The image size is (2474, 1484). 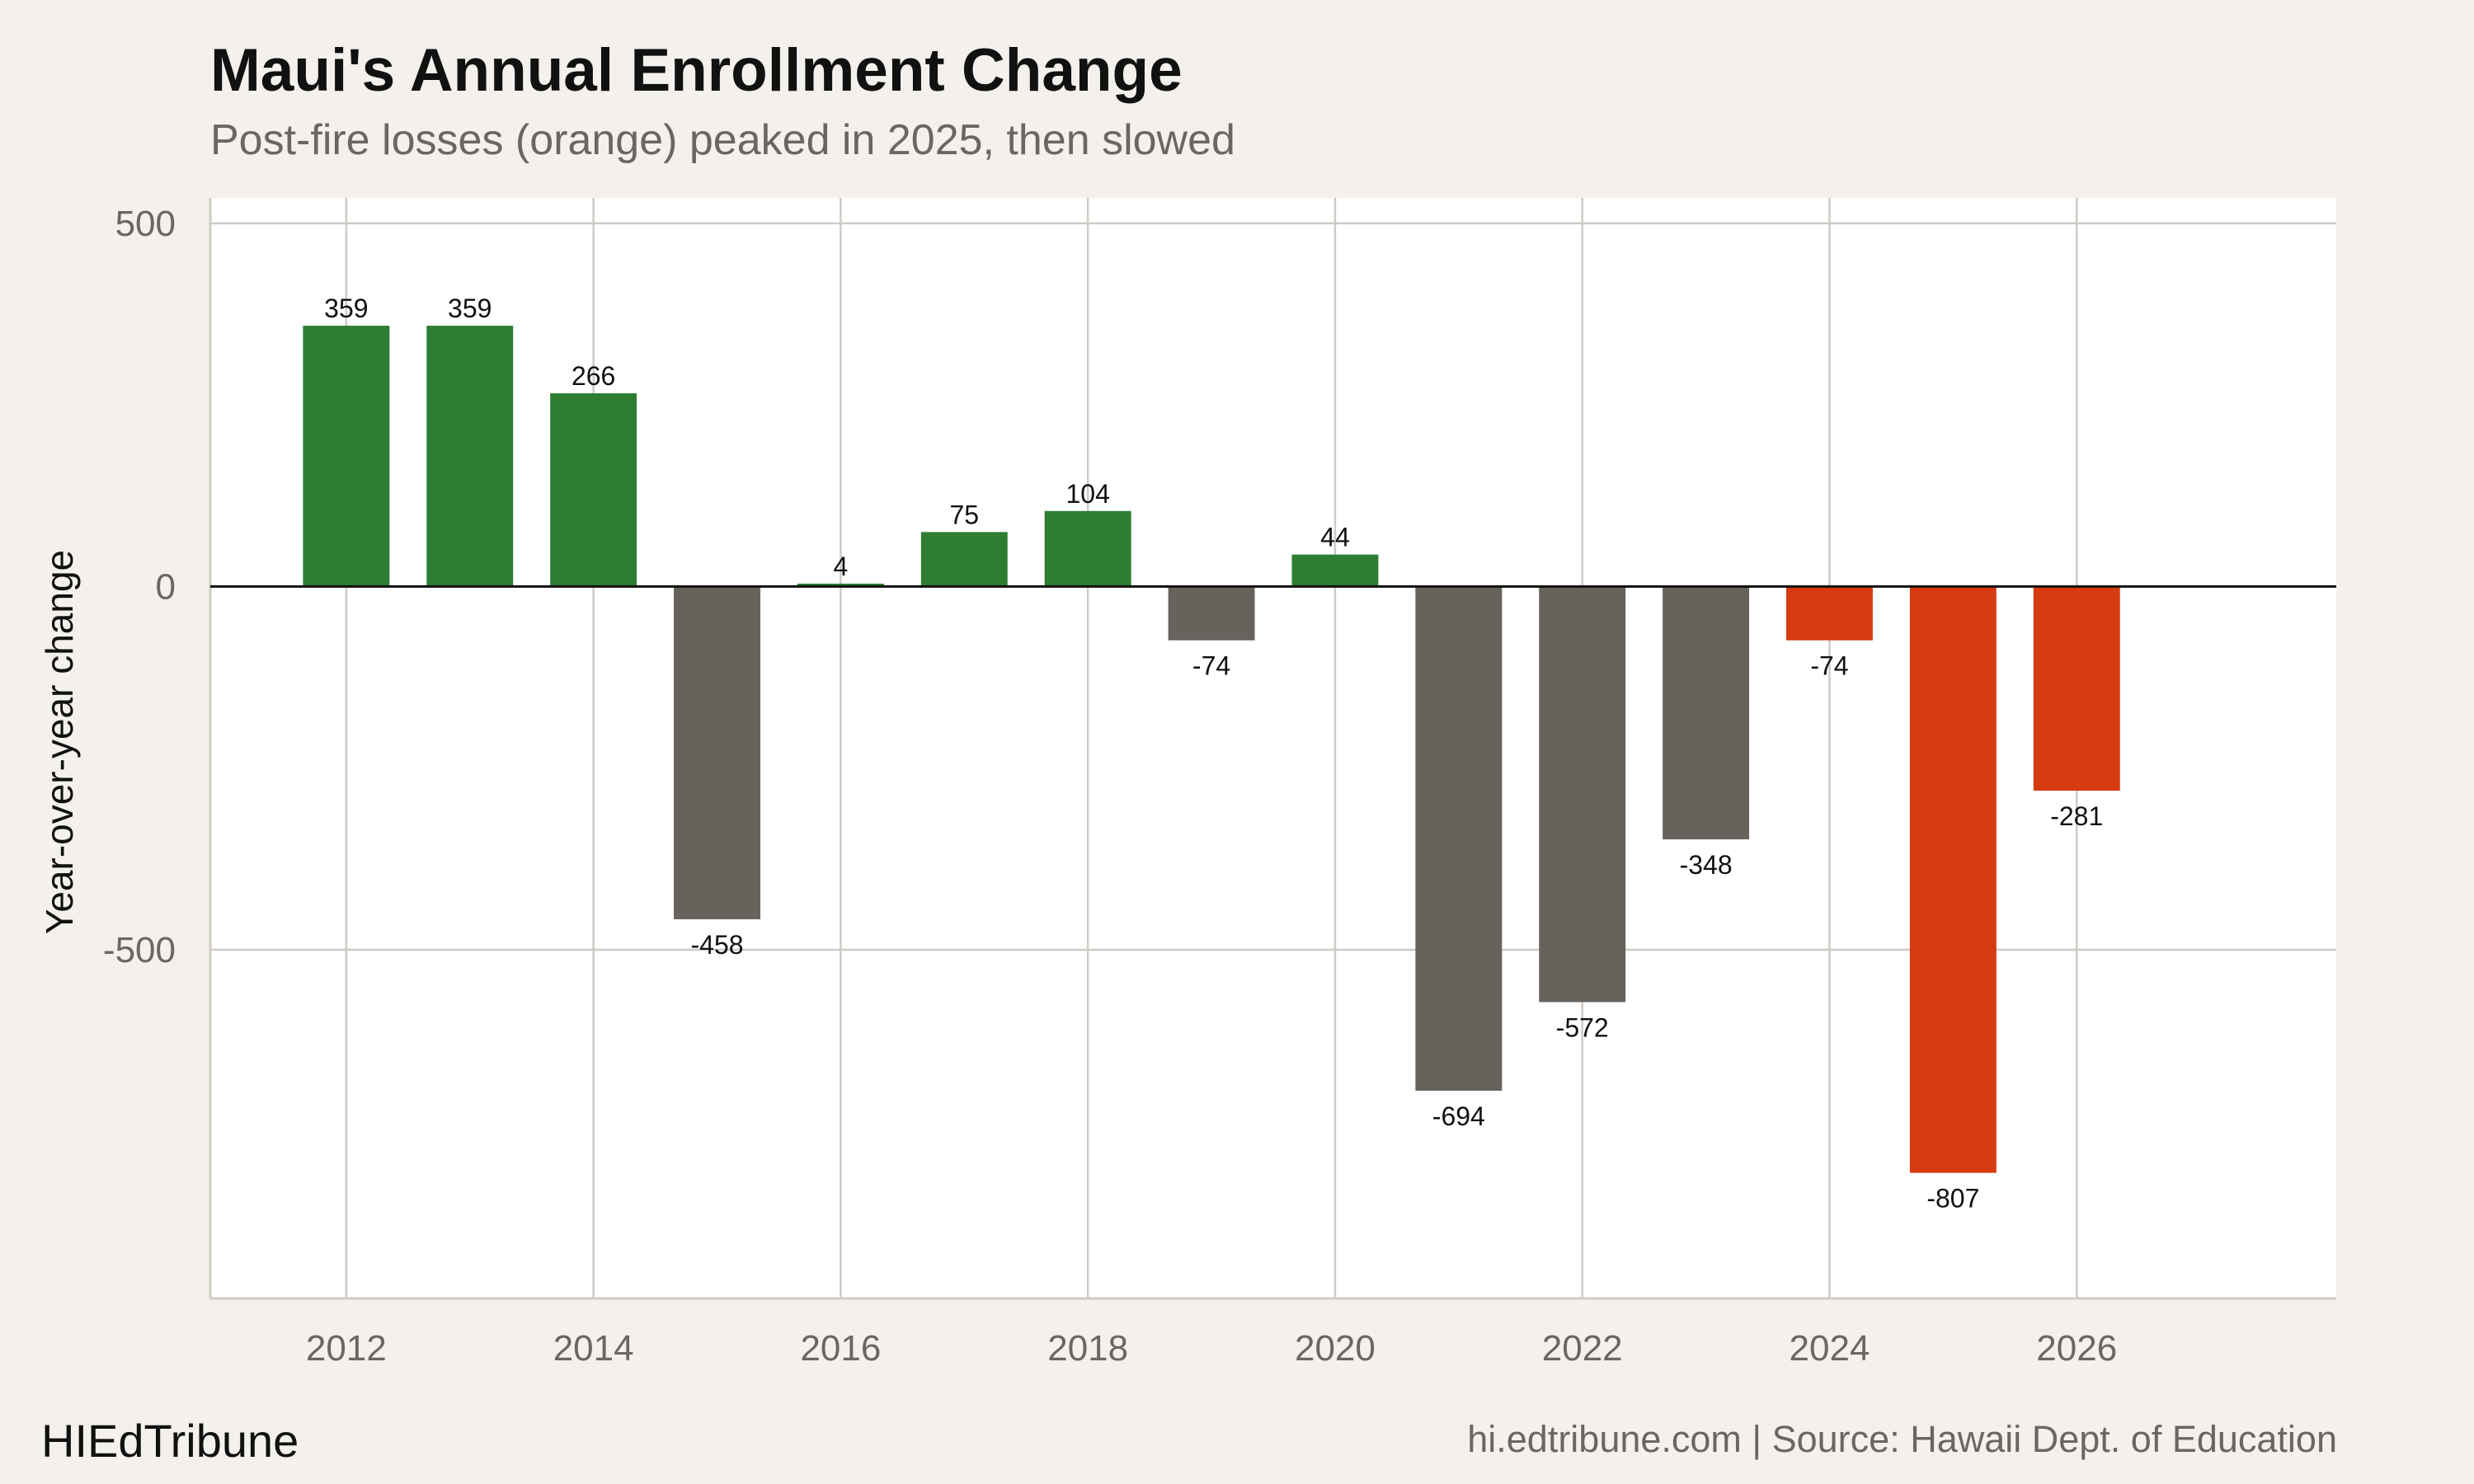 What do you see at coordinates (840, 1348) in the screenshot?
I see `x-tick-label-2016: 2016` at bounding box center [840, 1348].